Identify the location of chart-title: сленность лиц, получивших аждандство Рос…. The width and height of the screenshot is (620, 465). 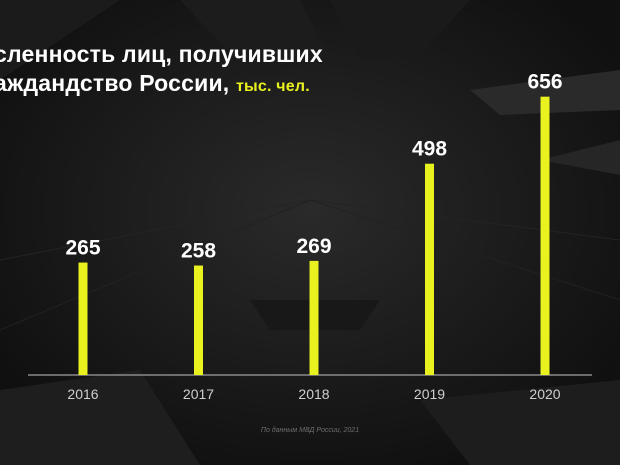
(161, 70).